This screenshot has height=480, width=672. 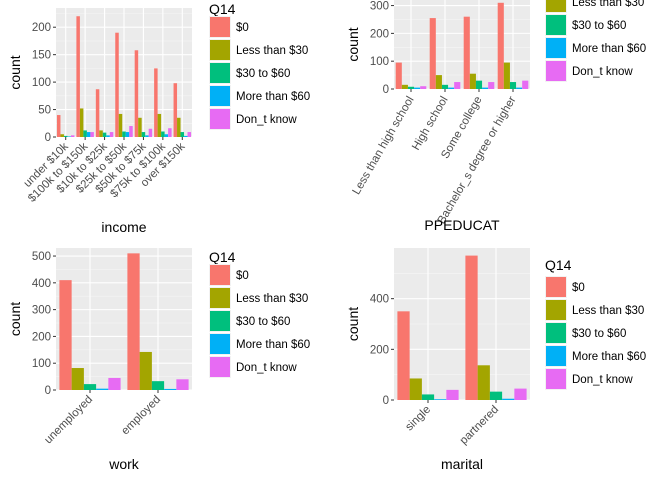 I want to click on x-axis-title: income, so click(x=123, y=227).